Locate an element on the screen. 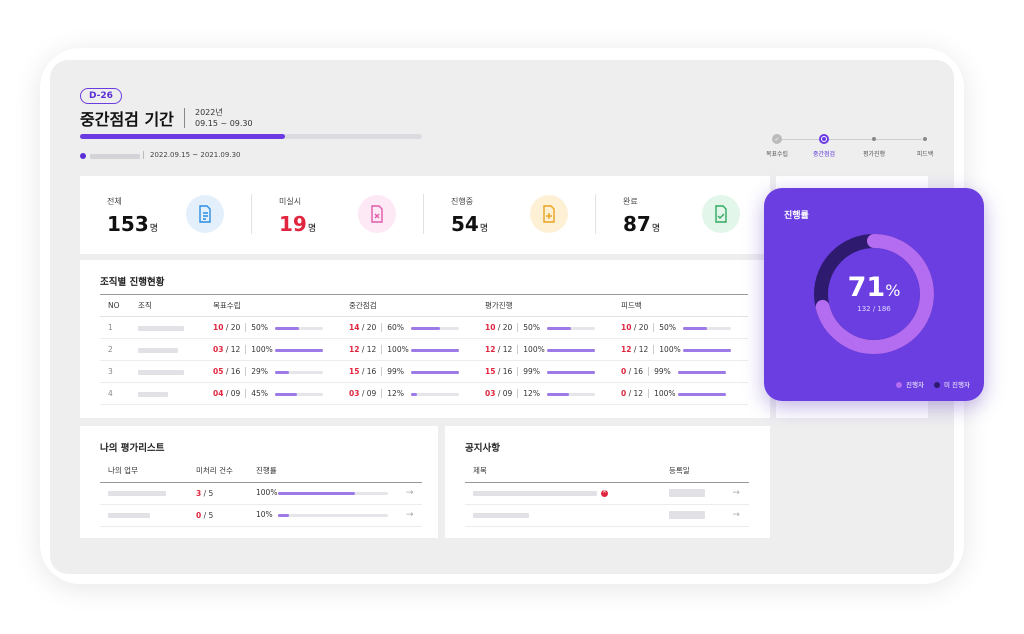  column-header: 피드백 is located at coordinates (680, 305).